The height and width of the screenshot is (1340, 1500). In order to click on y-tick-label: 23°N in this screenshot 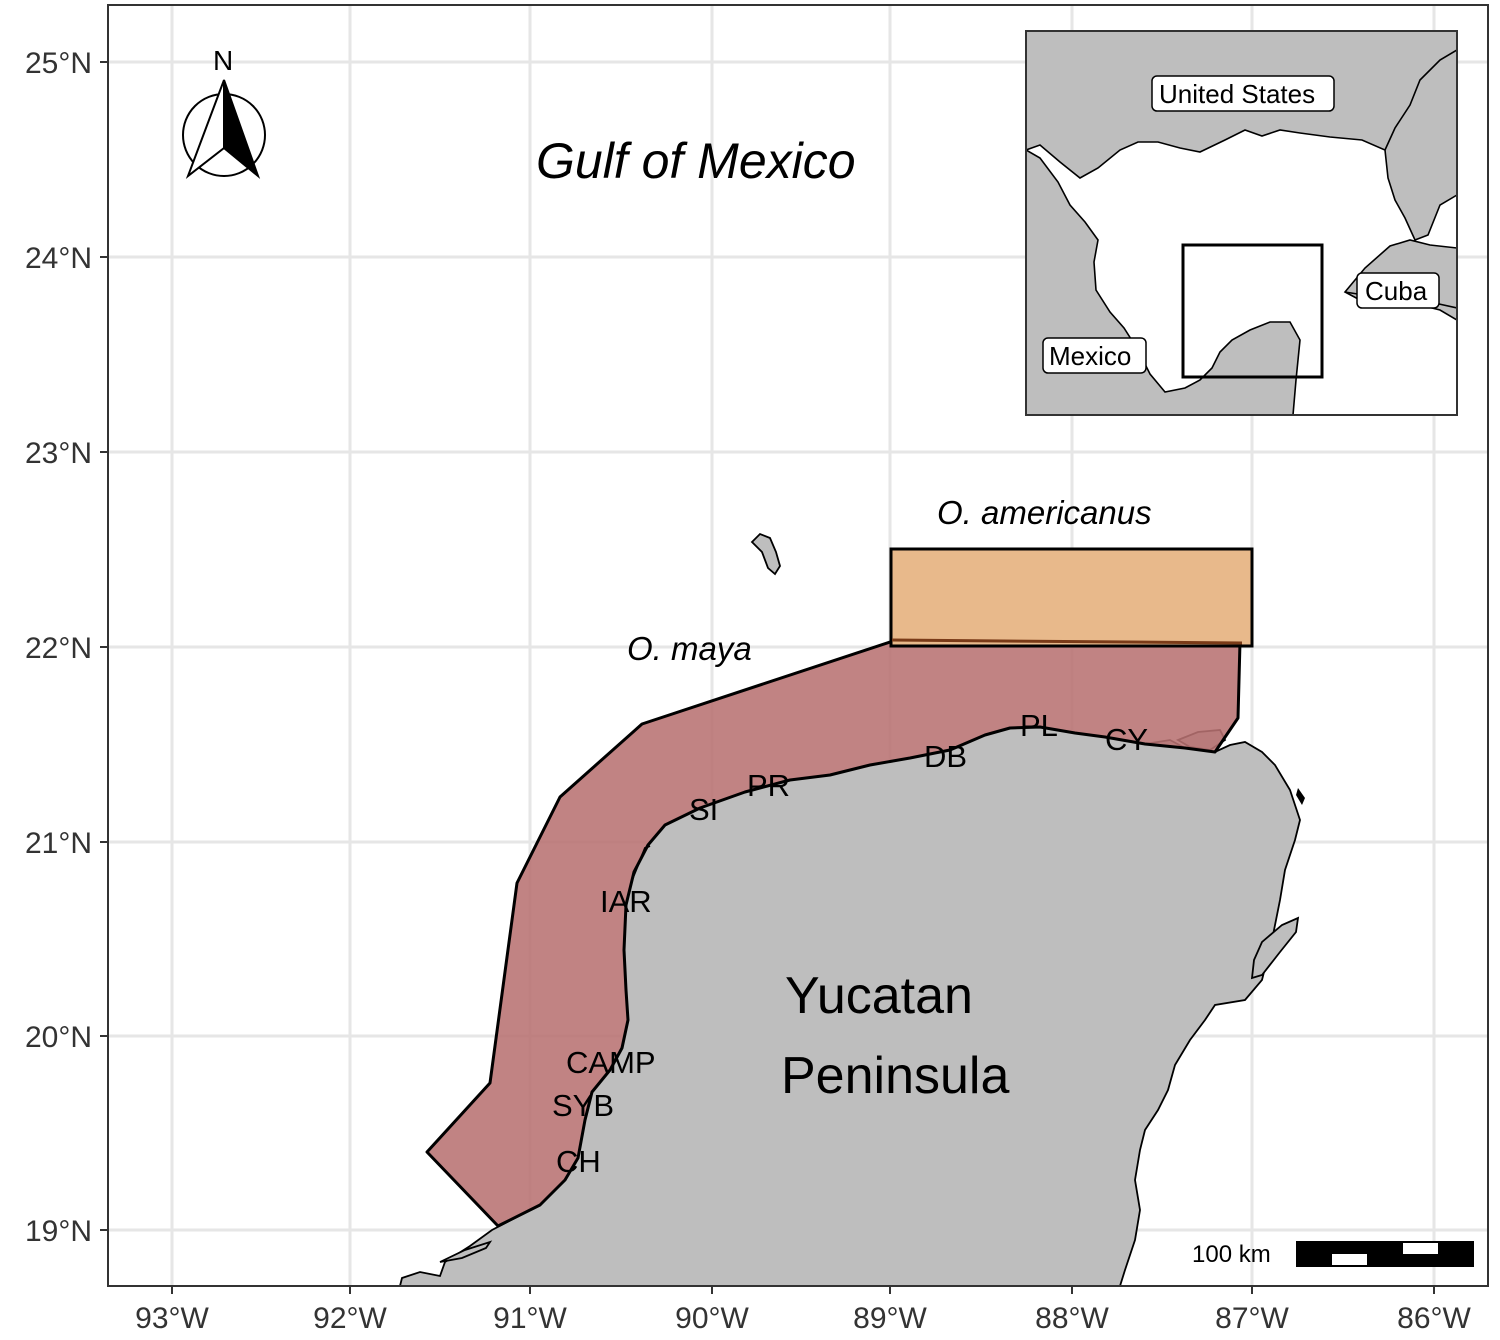, I will do `click(58, 453)`.